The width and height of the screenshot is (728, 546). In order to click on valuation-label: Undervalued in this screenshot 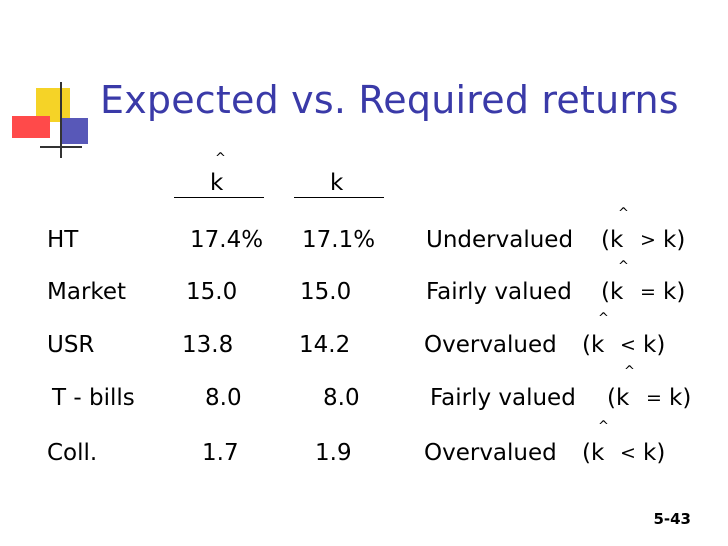, I will do `click(500, 240)`.